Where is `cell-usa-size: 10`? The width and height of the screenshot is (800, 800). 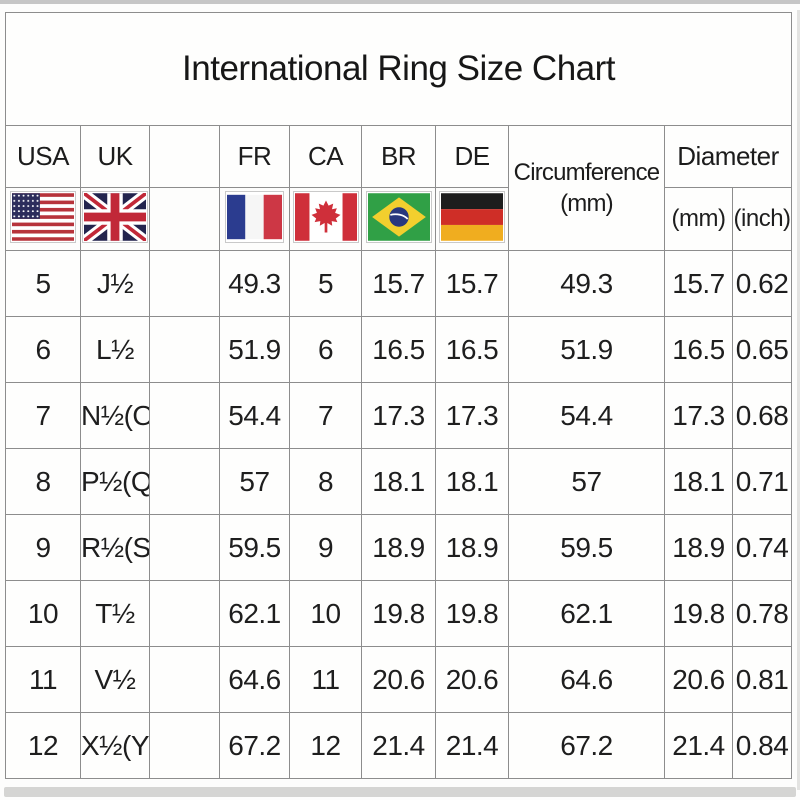
cell-usa-size: 10 is located at coordinates (43, 613).